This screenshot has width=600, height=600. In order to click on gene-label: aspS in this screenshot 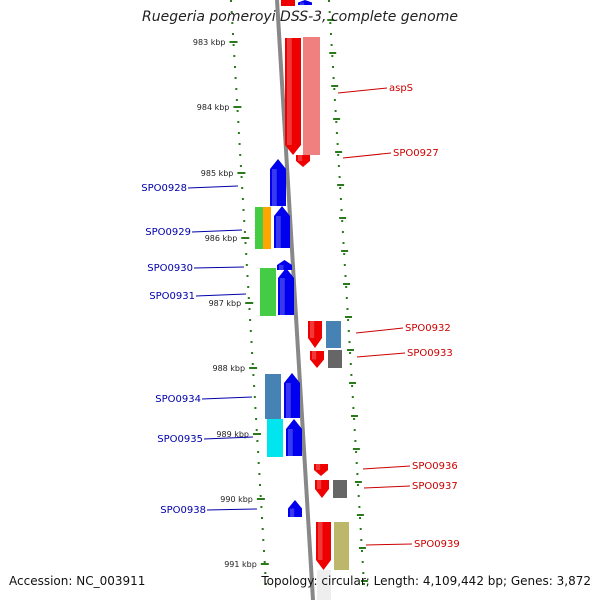, I will do `click(401, 88)`.